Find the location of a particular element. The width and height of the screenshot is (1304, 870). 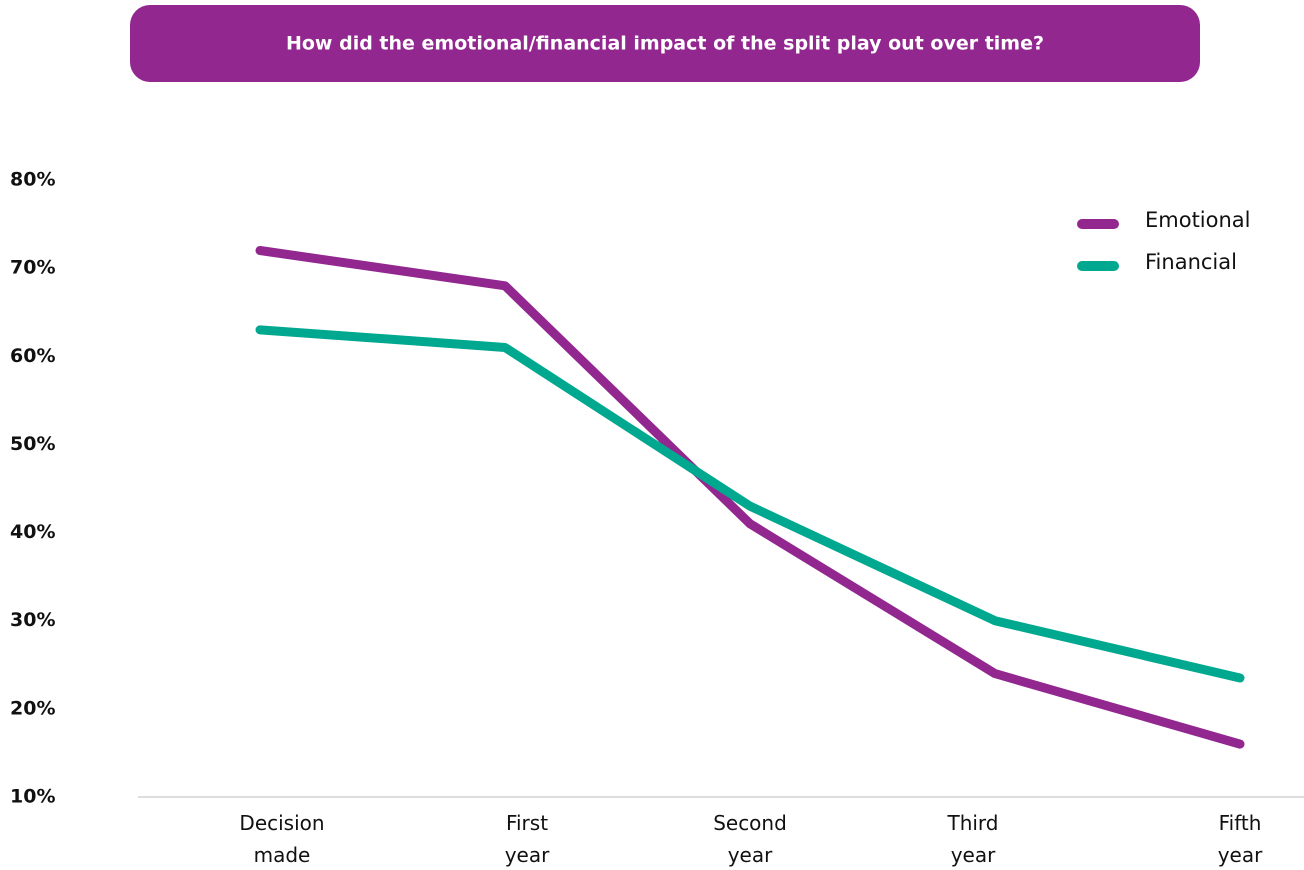

x-tick-label: Second year is located at coordinates (750, 839).